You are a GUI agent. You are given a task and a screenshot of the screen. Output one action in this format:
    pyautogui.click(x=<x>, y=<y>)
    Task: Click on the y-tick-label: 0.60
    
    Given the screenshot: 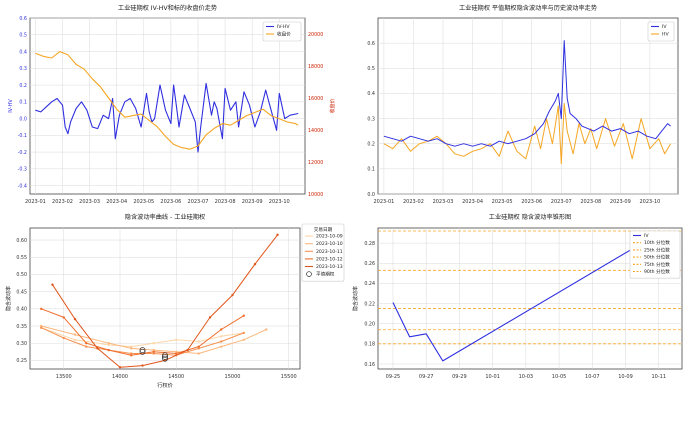 What is the action you would take?
    pyautogui.click(x=21, y=241)
    